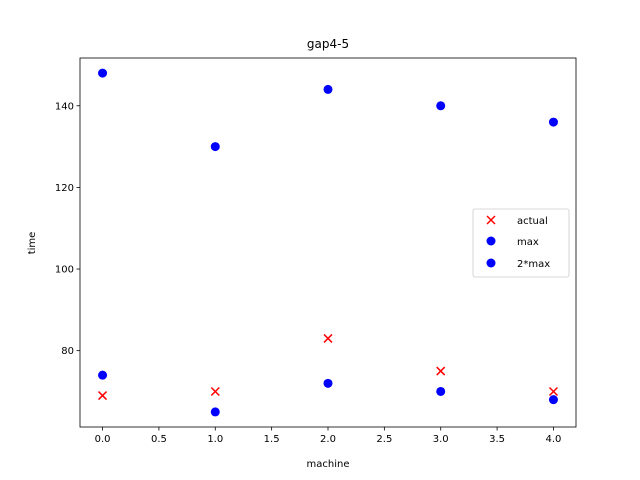  What do you see at coordinates (67, 351) in the screenshot?
I see `y-tick-label: 80` at bounding box center [67, 351].